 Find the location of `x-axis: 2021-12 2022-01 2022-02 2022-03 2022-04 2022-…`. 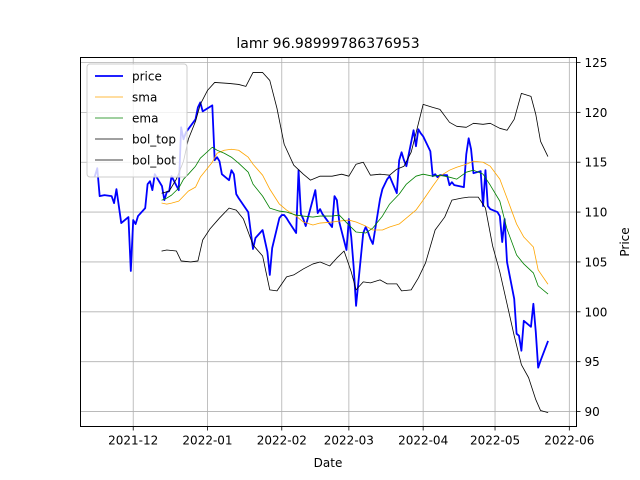

x-axis: 2021-12 2022-01 2022-02 2022-03 2022-04 2022-… is located at coordinates (351, 437).